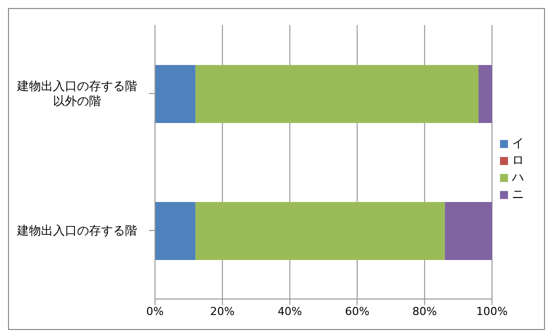 The width and height of the screenshot is (551, 336). I want to click on legend-label: ロ, so click(518, 160).